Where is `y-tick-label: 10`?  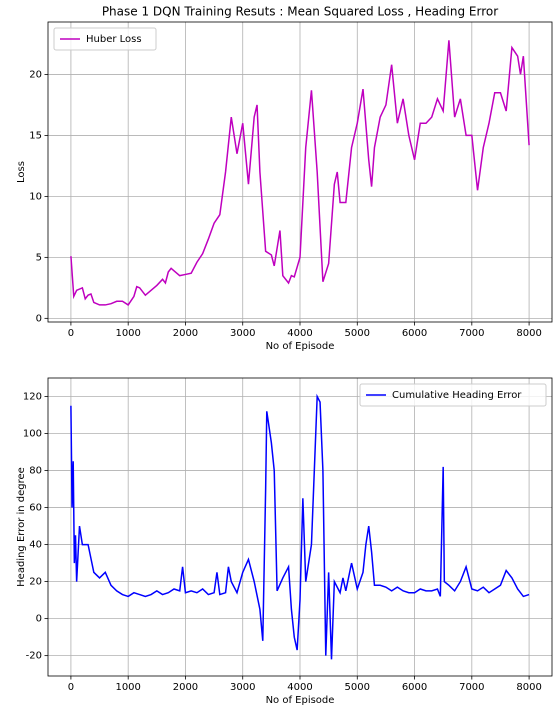
y-tick-label: 10 is located at coordinates (35, 196).